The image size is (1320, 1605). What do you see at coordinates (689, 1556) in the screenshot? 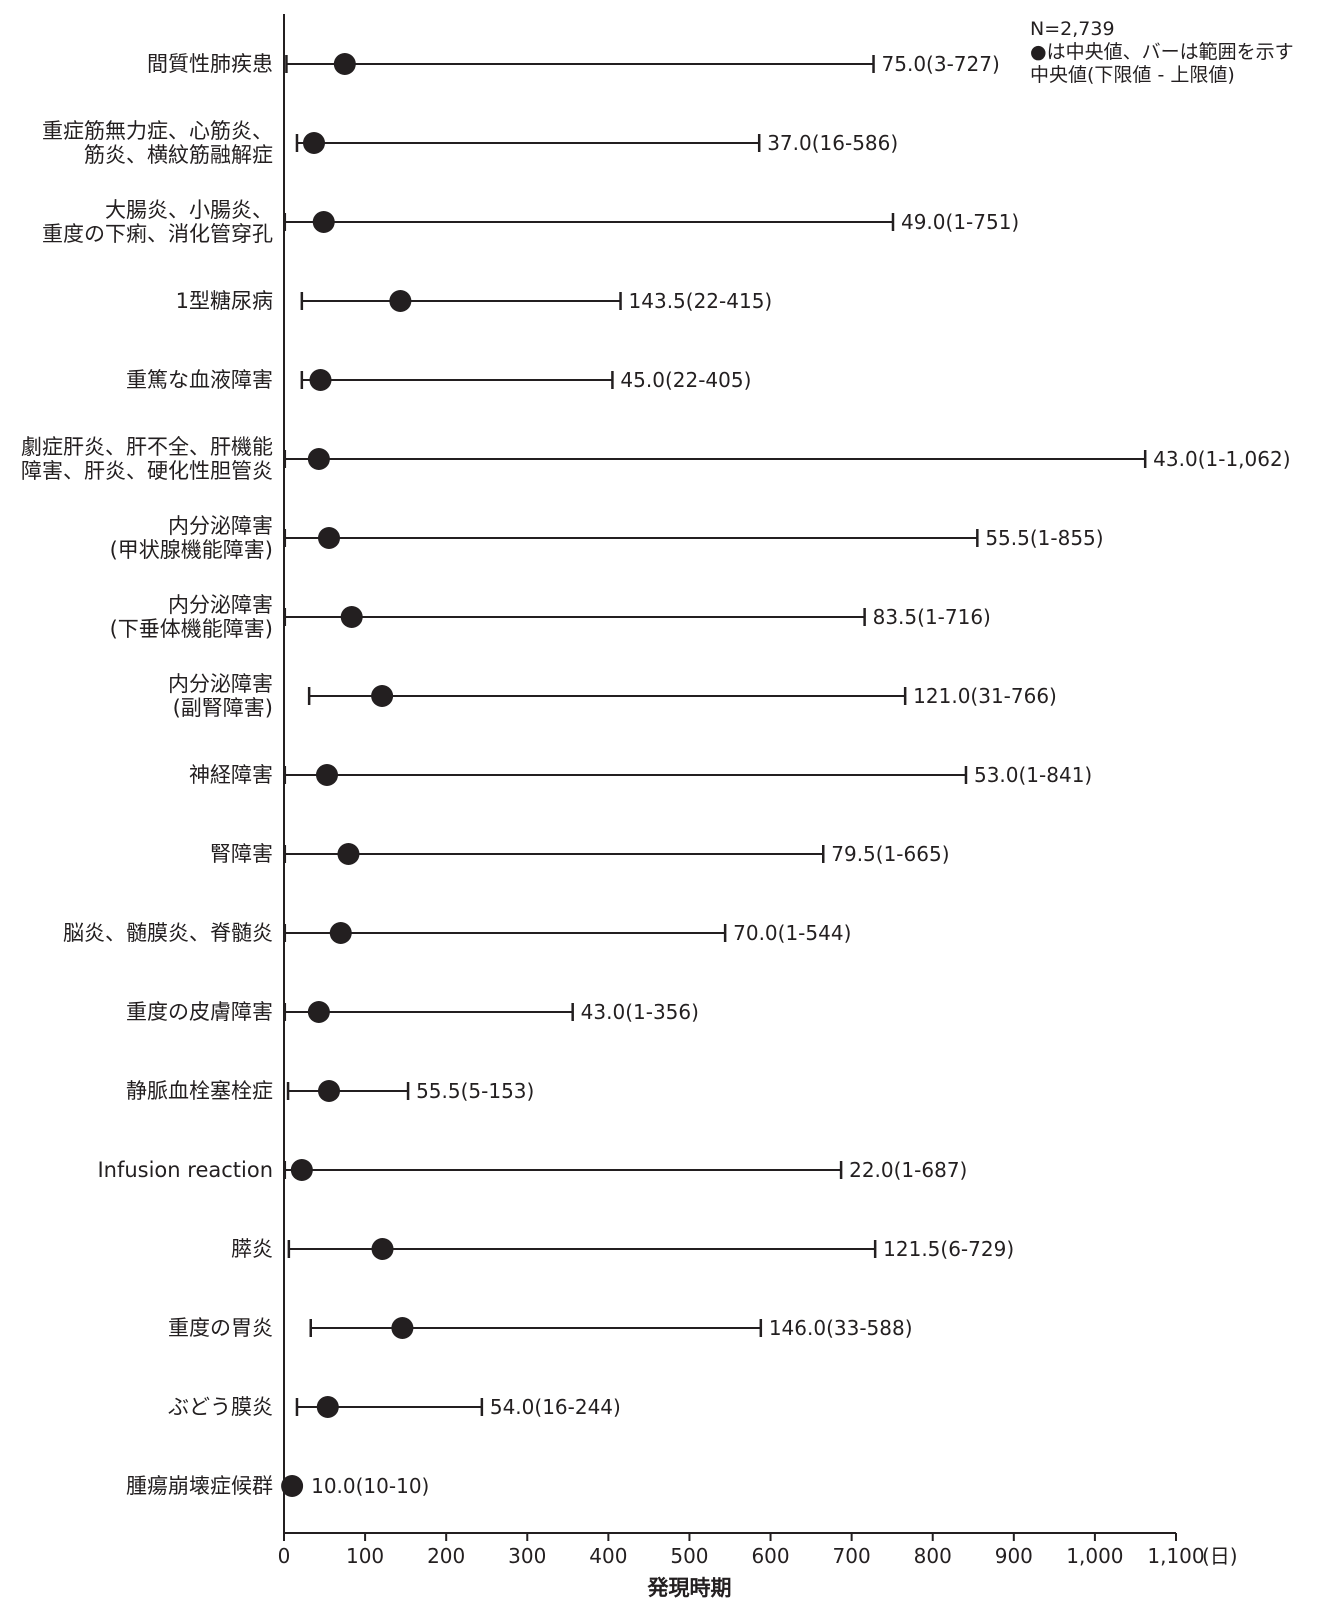
I see `x-tick-label: 500` at bounding box center [689, 1556].